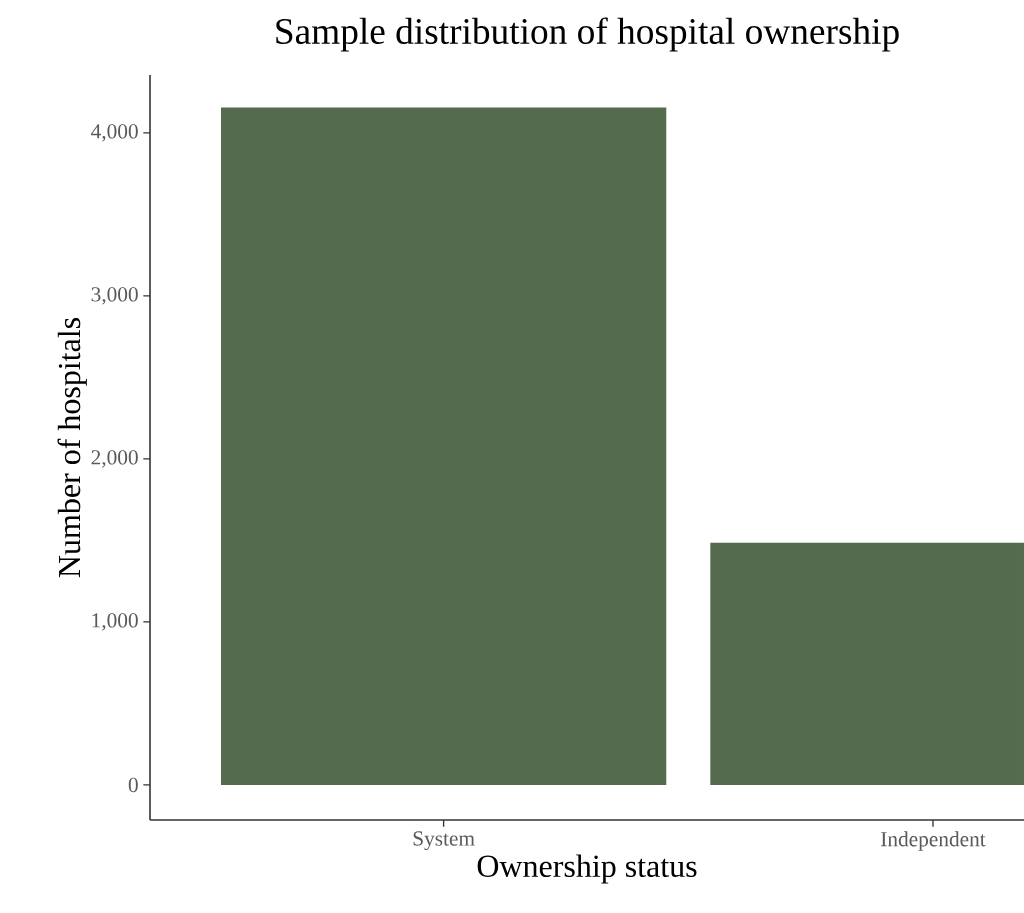 The width and height of the screenshot is (1024, 913). What do you see at coordinates (933, 841) in the screenshot?
I see `x-tick-label: Independent` at bounding box center [933, 841].